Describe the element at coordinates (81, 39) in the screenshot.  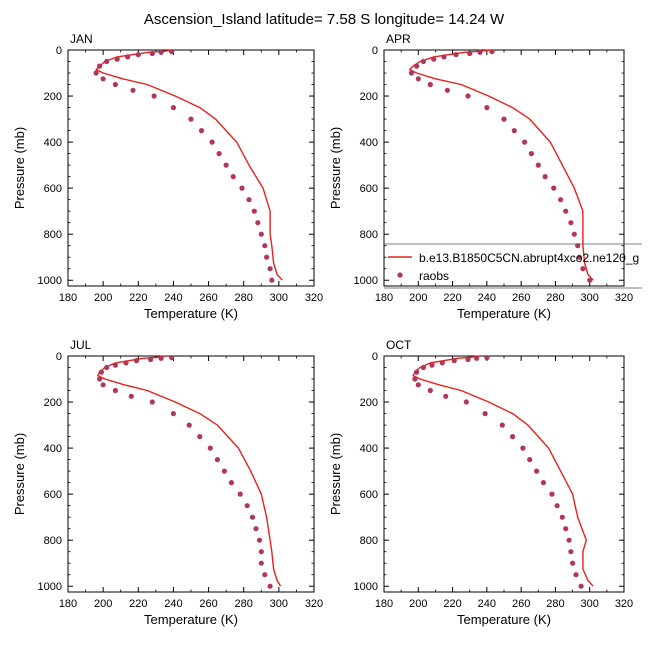
I see `panel-label: JAN` at that location.